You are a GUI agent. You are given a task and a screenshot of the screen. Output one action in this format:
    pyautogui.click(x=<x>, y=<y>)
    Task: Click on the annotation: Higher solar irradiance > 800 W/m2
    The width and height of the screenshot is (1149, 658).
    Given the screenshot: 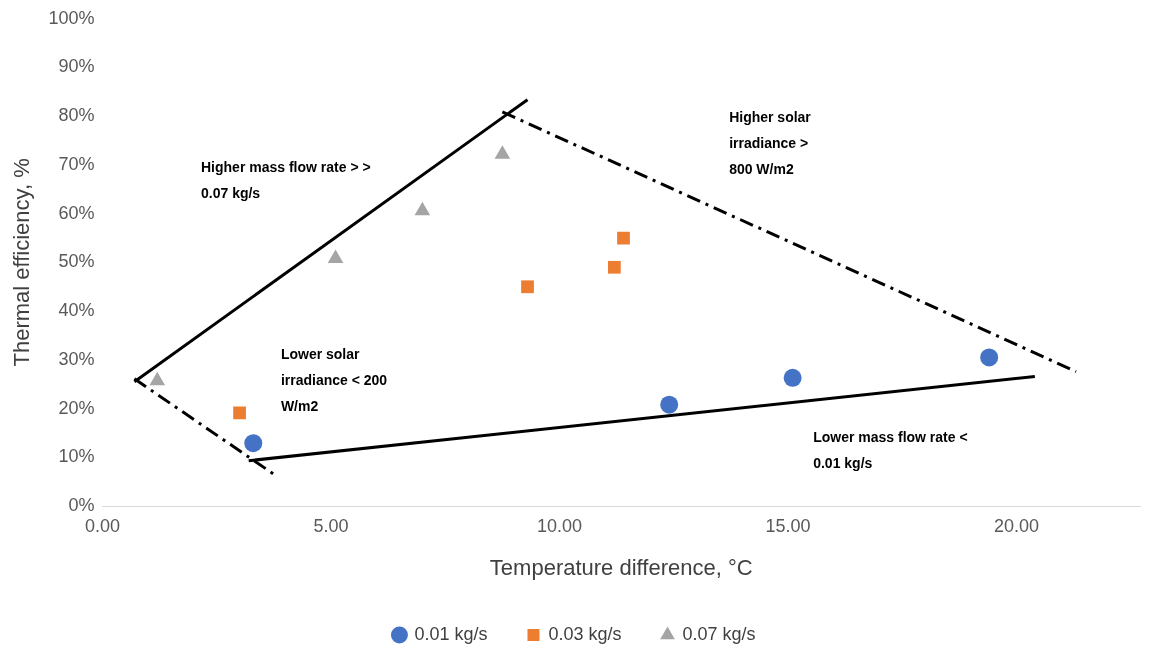 What is the action you would take?
    pyautogui.click(x=770, y=142)
    